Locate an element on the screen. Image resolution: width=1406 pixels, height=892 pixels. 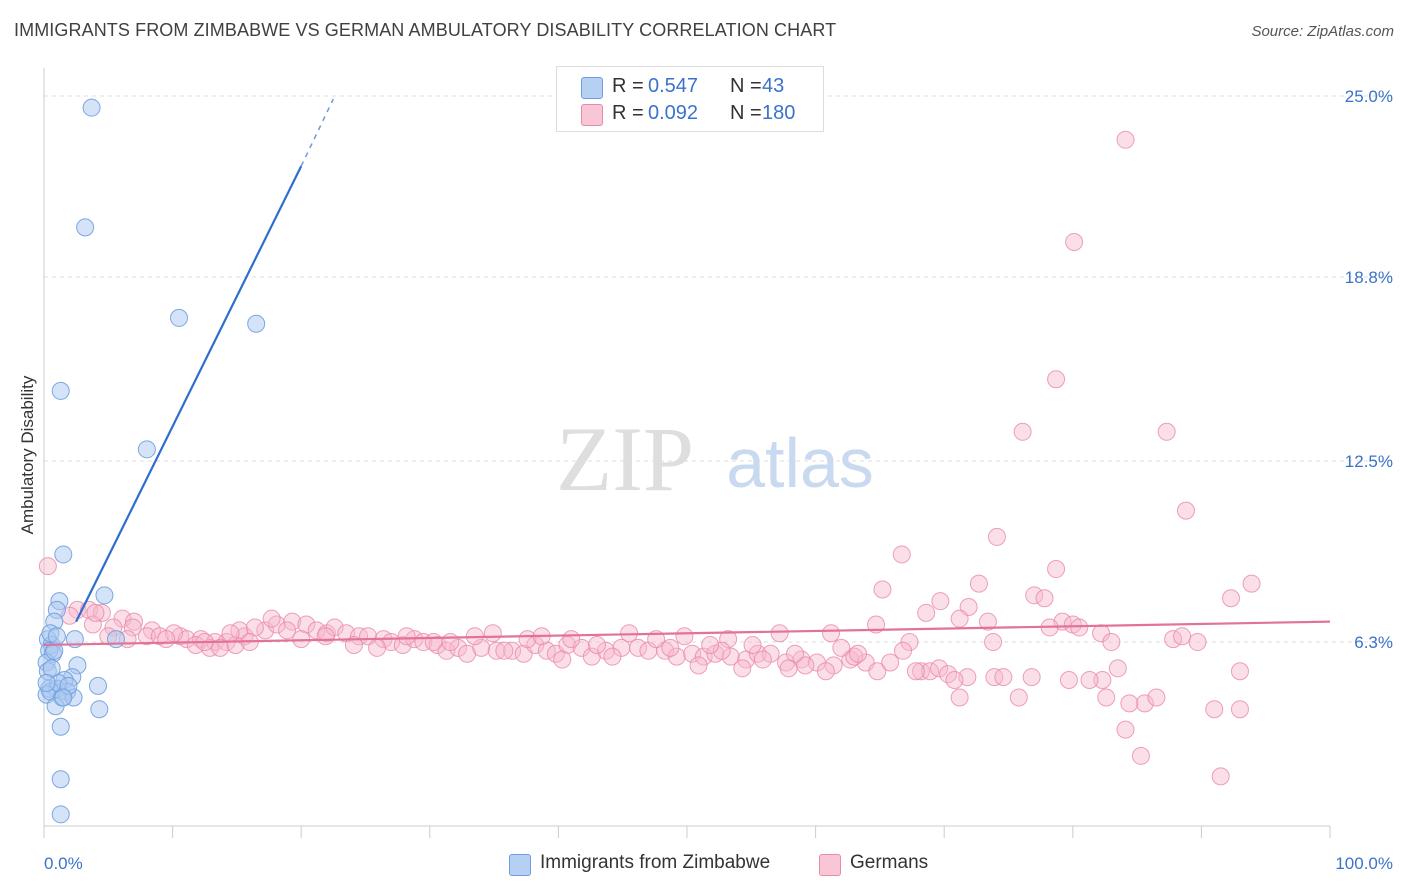
watermark-zip: ZIP is located at coordinates (625, 459).